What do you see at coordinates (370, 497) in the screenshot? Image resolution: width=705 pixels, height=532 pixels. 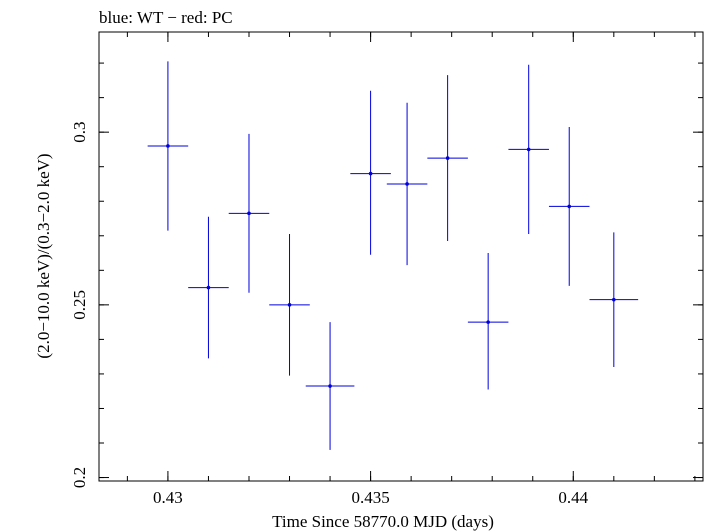 I see `x-tick-label: 0.435` at bounding box center [370, 497].